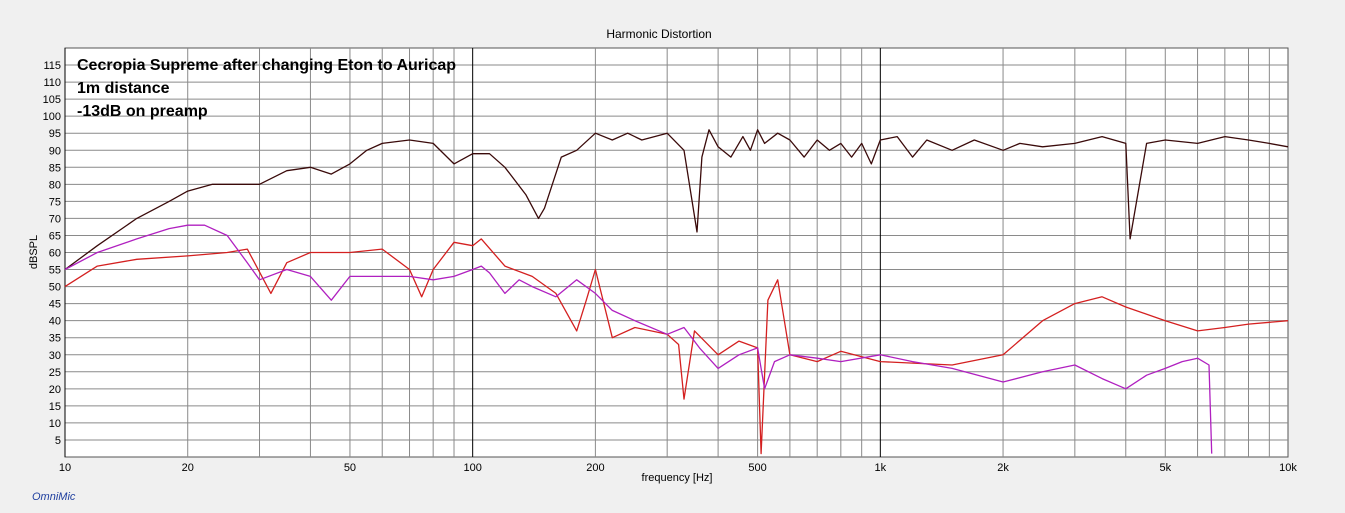 The width and height of the screenshot is (1345, 513). Describe the element at coordinates (55, 254) in the screenshot. I see `y-tick-label: 60` at that location.